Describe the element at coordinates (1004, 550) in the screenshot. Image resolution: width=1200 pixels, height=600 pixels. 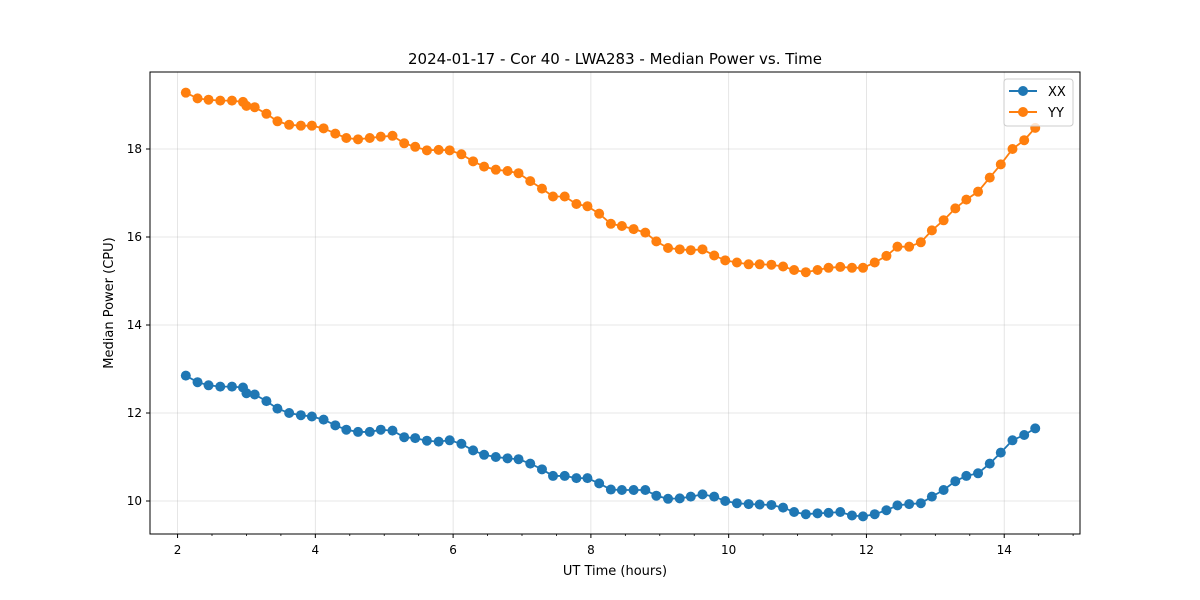
I see `x-tick-label: 14` at that location.